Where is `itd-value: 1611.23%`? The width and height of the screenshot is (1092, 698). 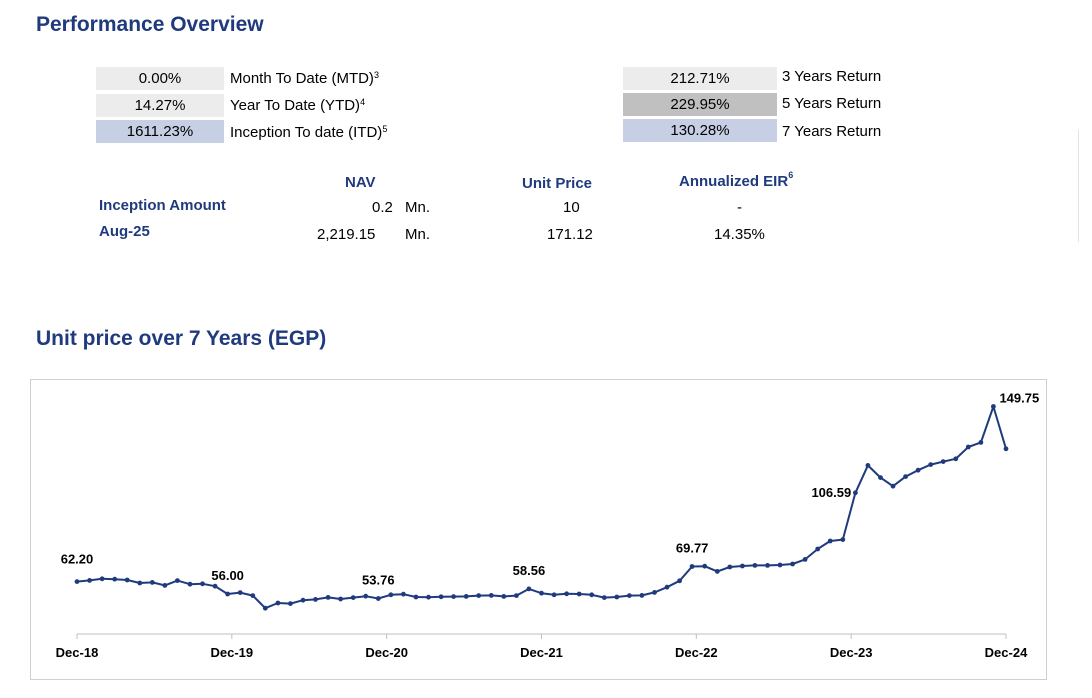
itd-value: 1611.23% is located at coordinates (160, 131).